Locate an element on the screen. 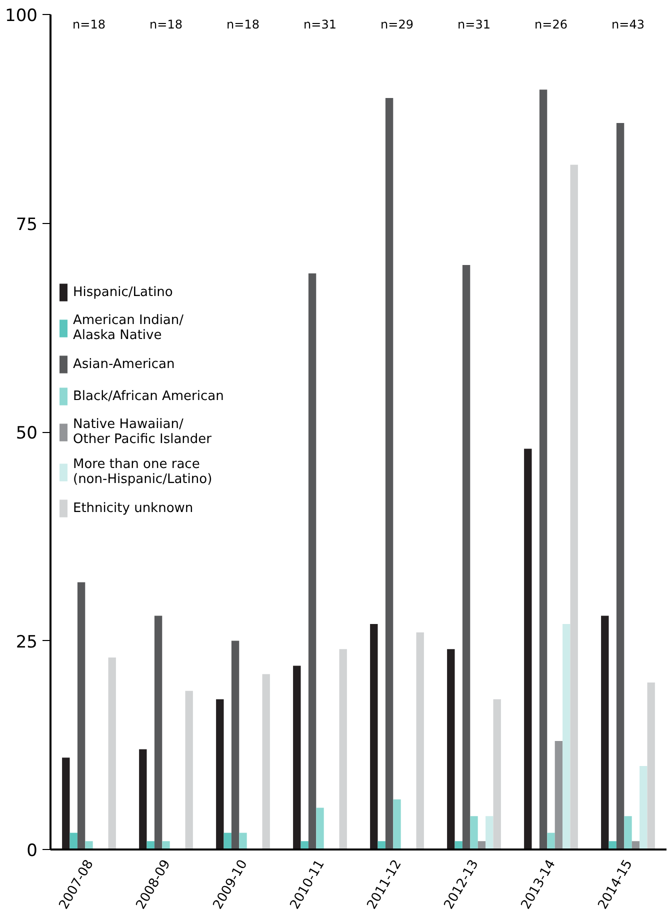 This screenshot has width=670, height=919. y-tick-label: 0 is located at coordinates (32, 851).